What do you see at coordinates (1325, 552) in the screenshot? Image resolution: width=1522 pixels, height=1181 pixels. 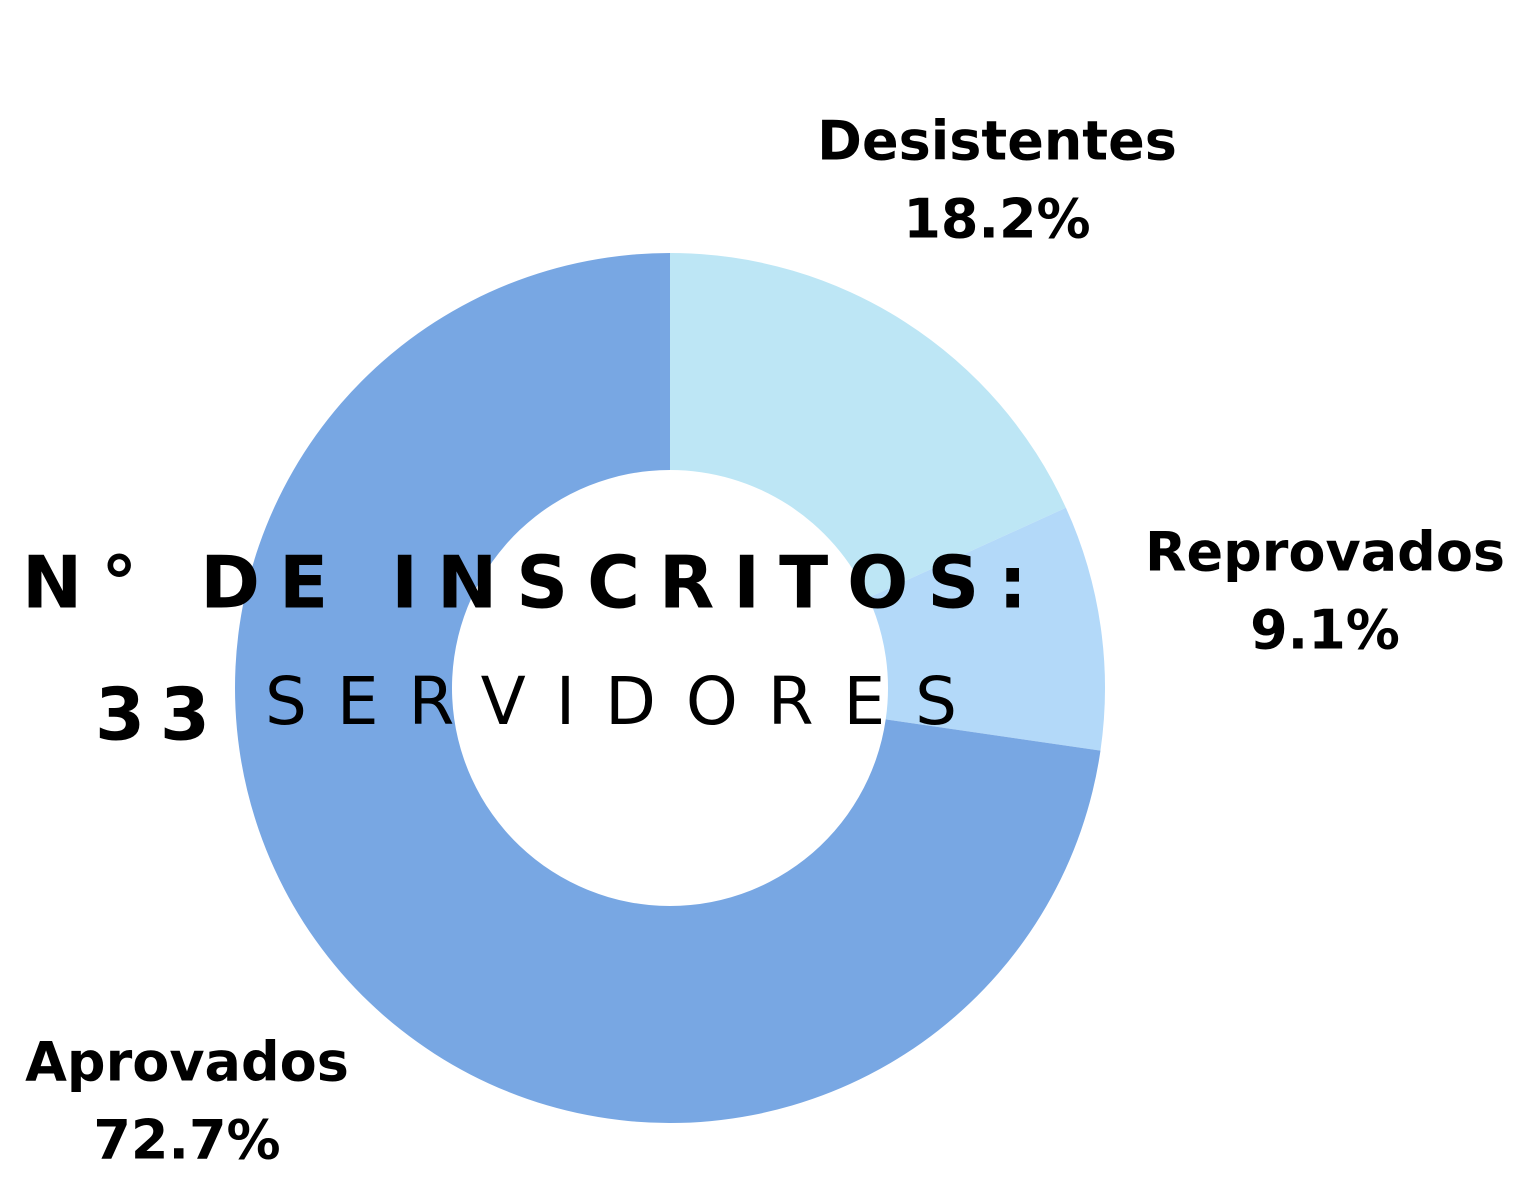 I see `category-label: Reprovados` at bounding box center [1325, 552].